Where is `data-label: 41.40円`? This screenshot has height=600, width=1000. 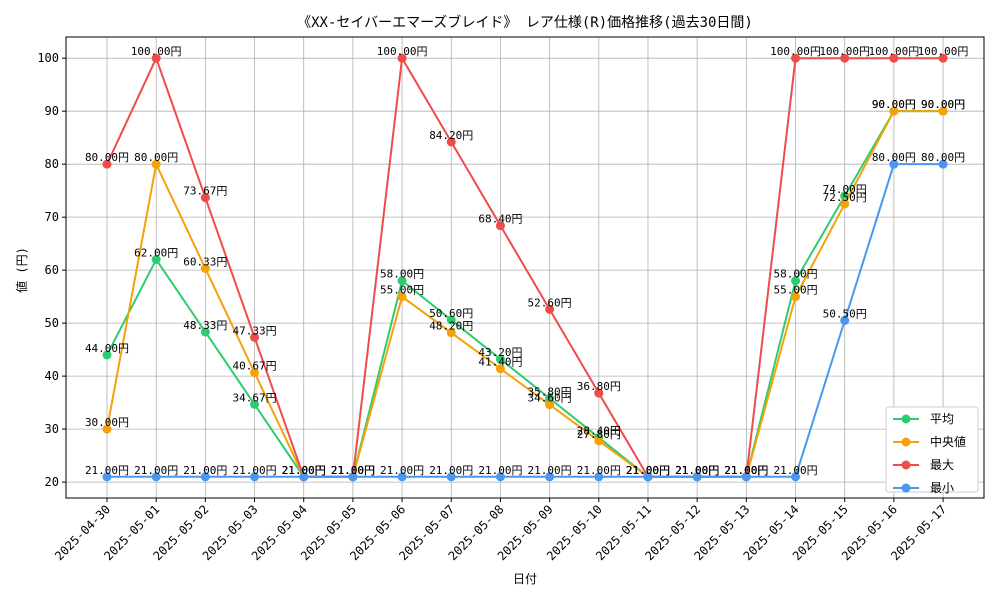 data-label: 41.40円 is located at coordinates (500, 362).